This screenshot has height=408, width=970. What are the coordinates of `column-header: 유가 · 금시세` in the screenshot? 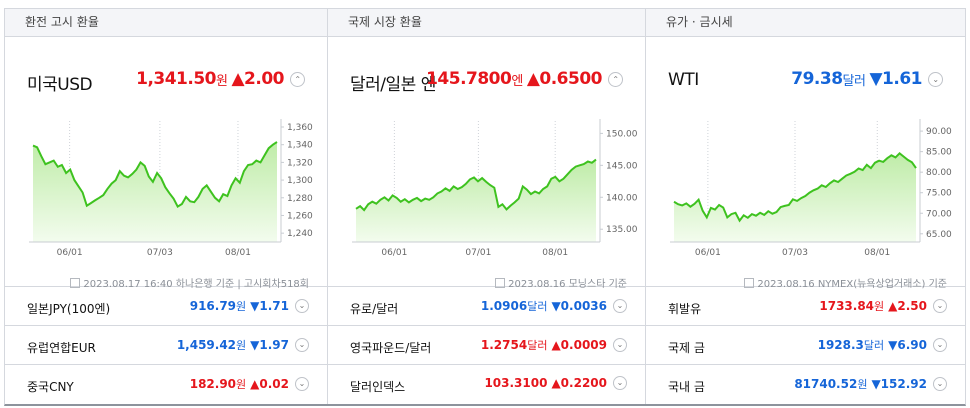 It's located at (805, 23).